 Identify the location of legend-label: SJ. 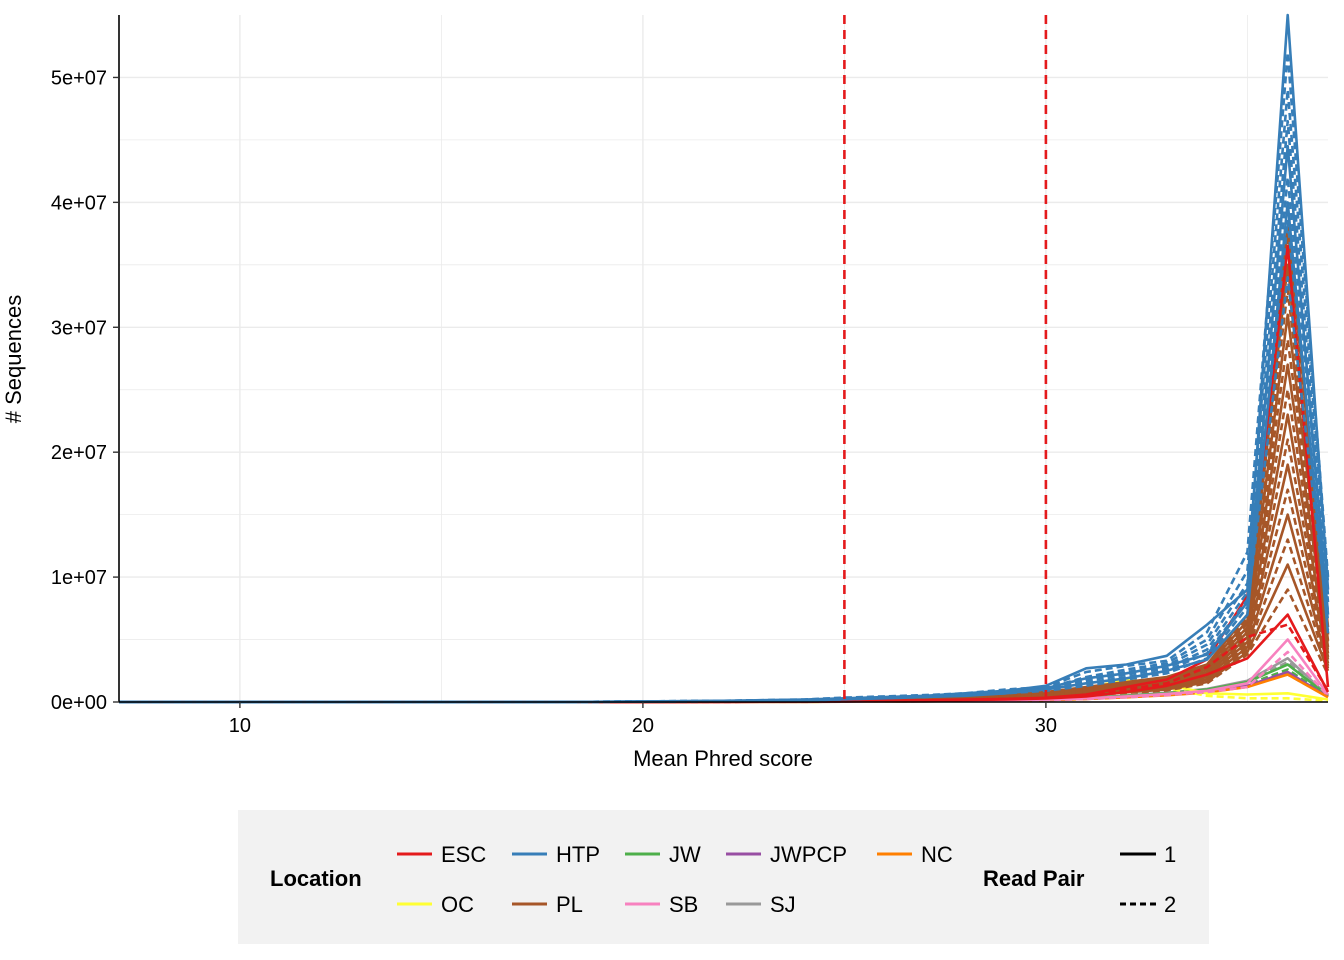
(783, 904).